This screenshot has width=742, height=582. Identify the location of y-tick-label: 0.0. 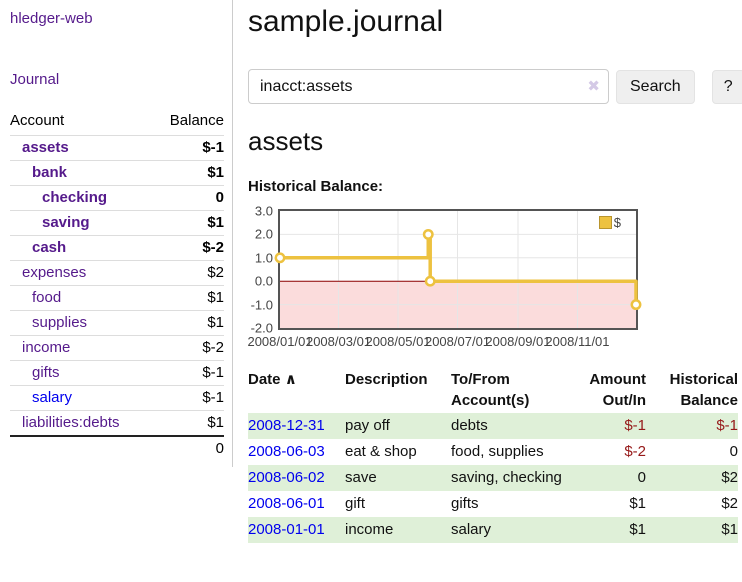
(263, 281).